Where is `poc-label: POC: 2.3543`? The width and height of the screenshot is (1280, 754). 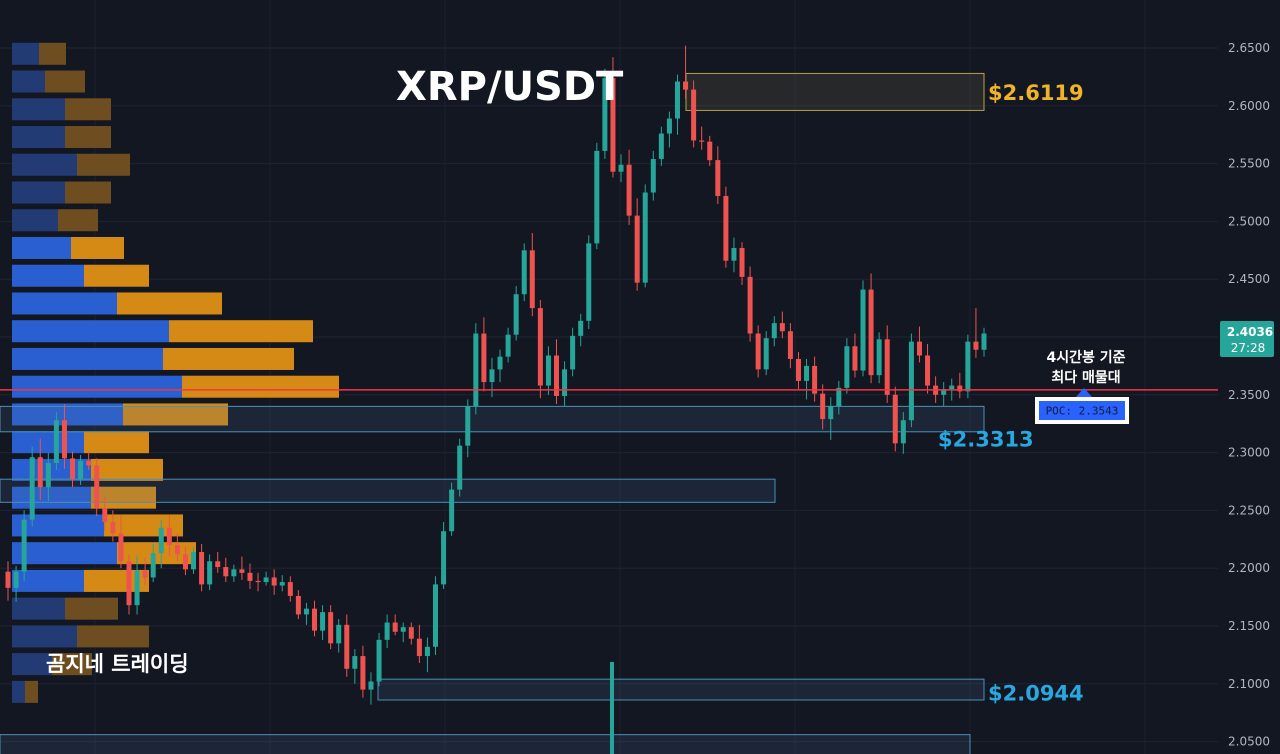 poc-label: POC: 2.3543 is located at coordinates (1082, 411).